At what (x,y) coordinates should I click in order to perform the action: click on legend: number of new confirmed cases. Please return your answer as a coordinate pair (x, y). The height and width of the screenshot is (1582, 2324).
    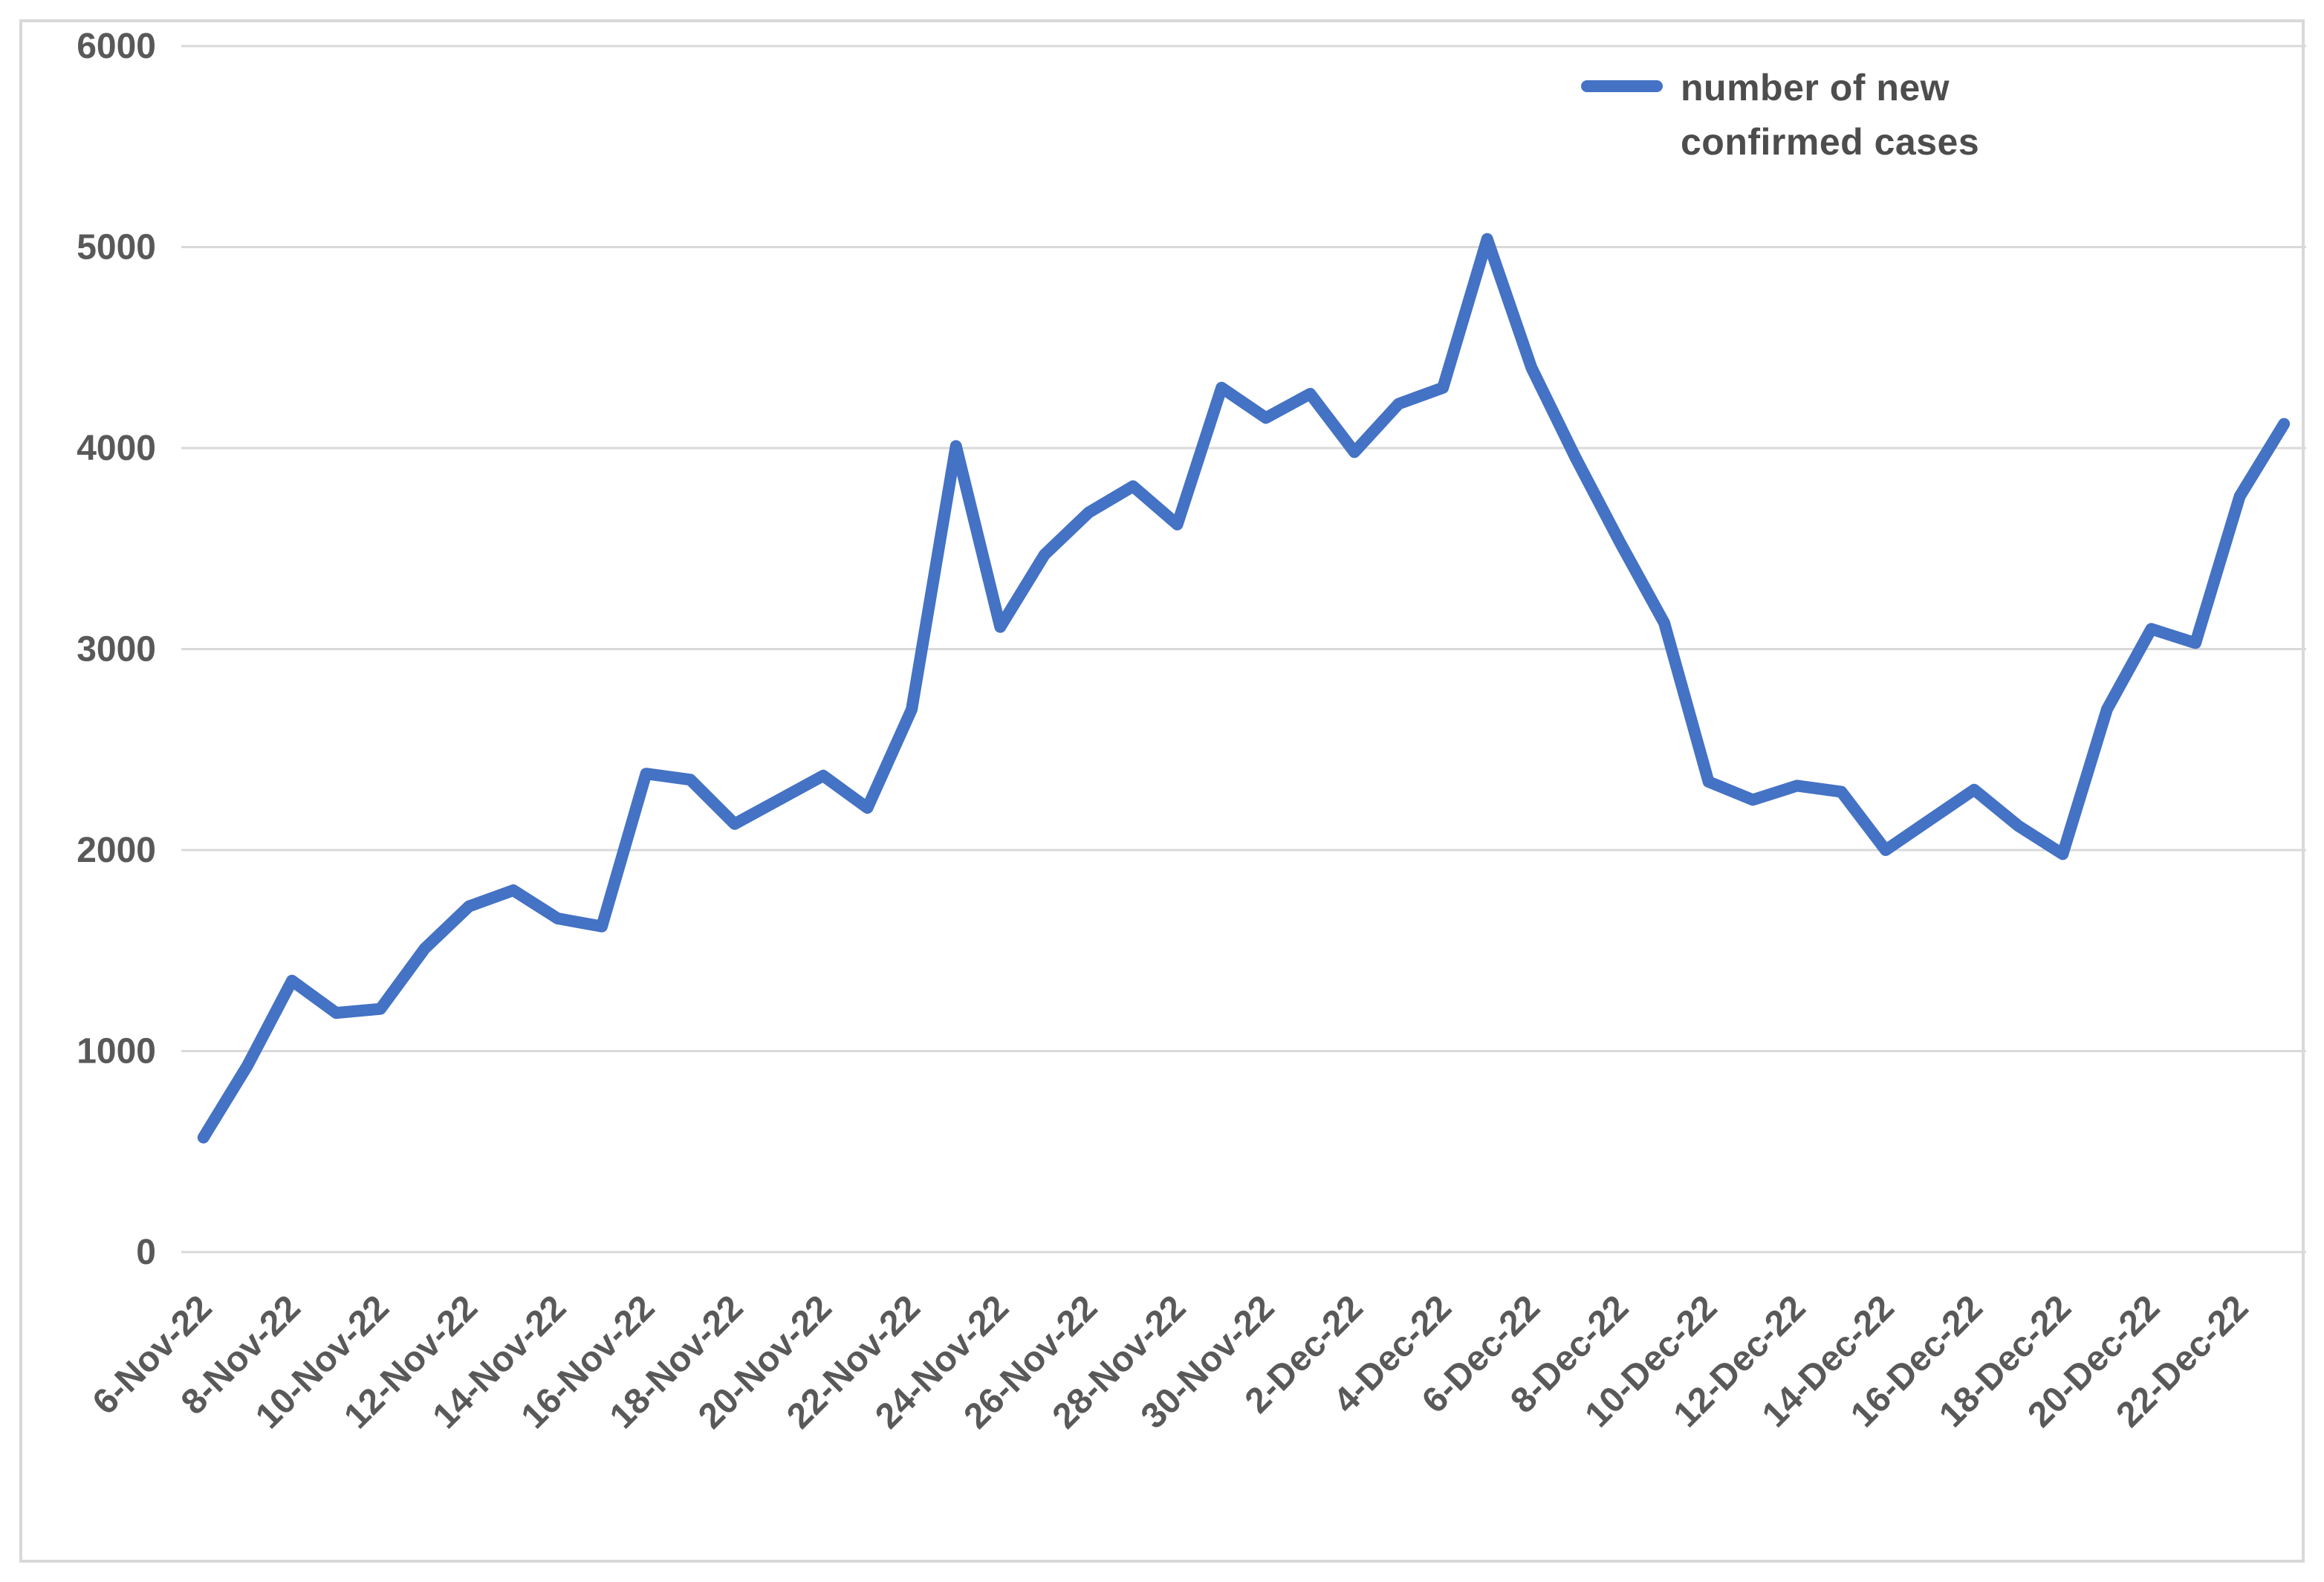
    Looking at the image, I should click on (1841, 115).